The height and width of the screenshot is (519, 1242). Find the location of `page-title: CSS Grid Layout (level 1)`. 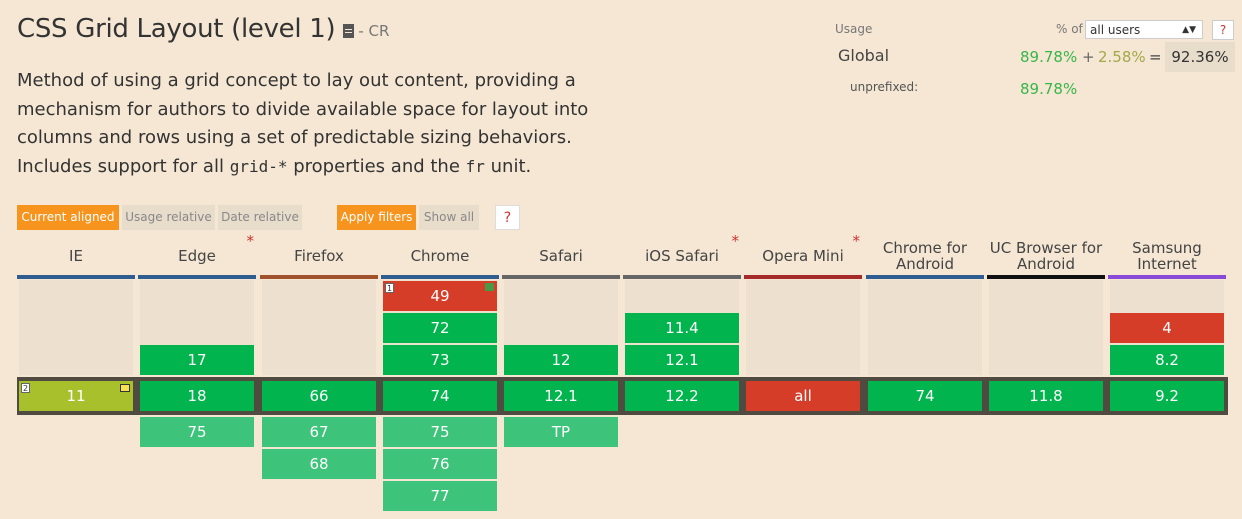

page-title: CSS Grid Layout (level 1) is located at coordinates (176, 29).